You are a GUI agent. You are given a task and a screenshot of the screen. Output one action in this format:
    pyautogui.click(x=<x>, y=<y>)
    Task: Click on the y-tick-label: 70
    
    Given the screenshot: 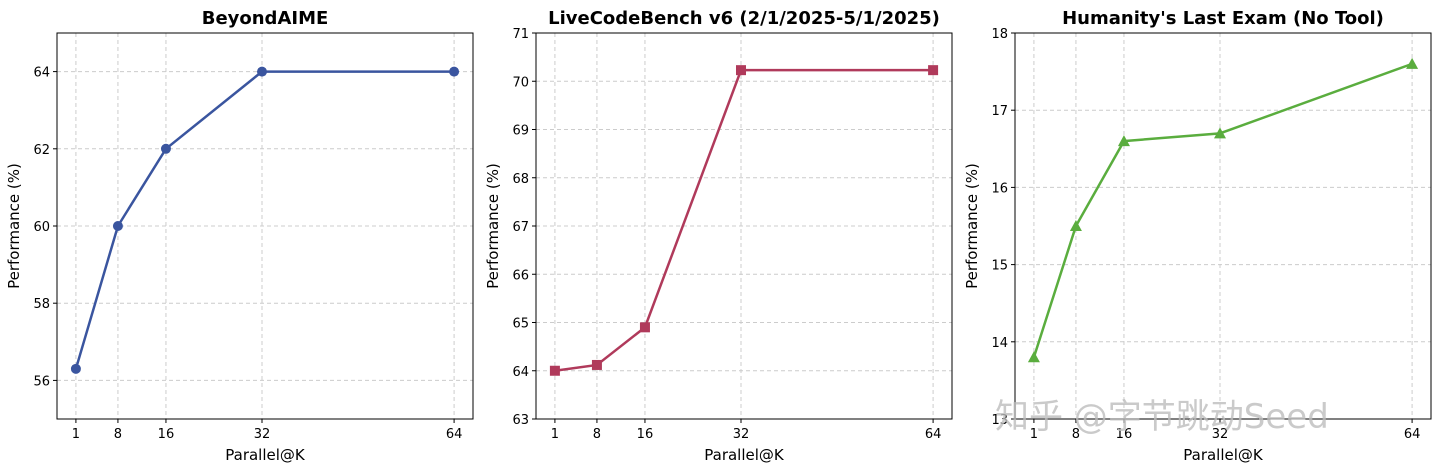 What is the action you would take?
    pyautogui.click(x=520, y=82)
    